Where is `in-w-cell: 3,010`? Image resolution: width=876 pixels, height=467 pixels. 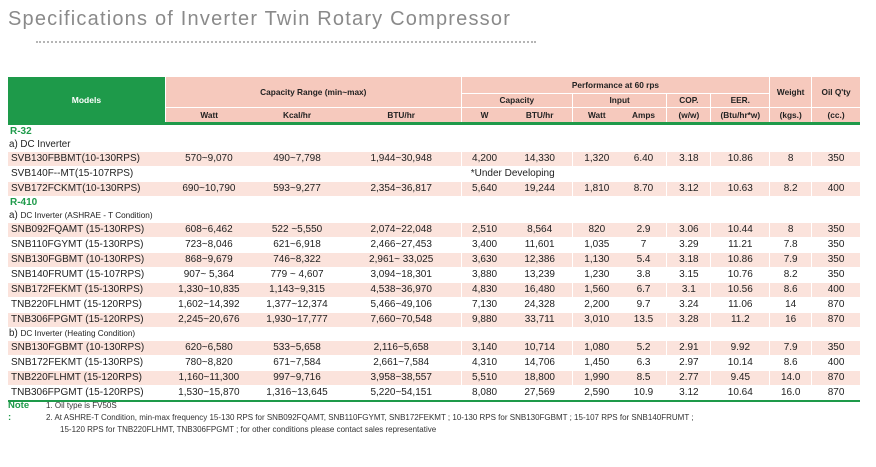 in-w-cell: 3,010 is located at coordinates (596, 319).